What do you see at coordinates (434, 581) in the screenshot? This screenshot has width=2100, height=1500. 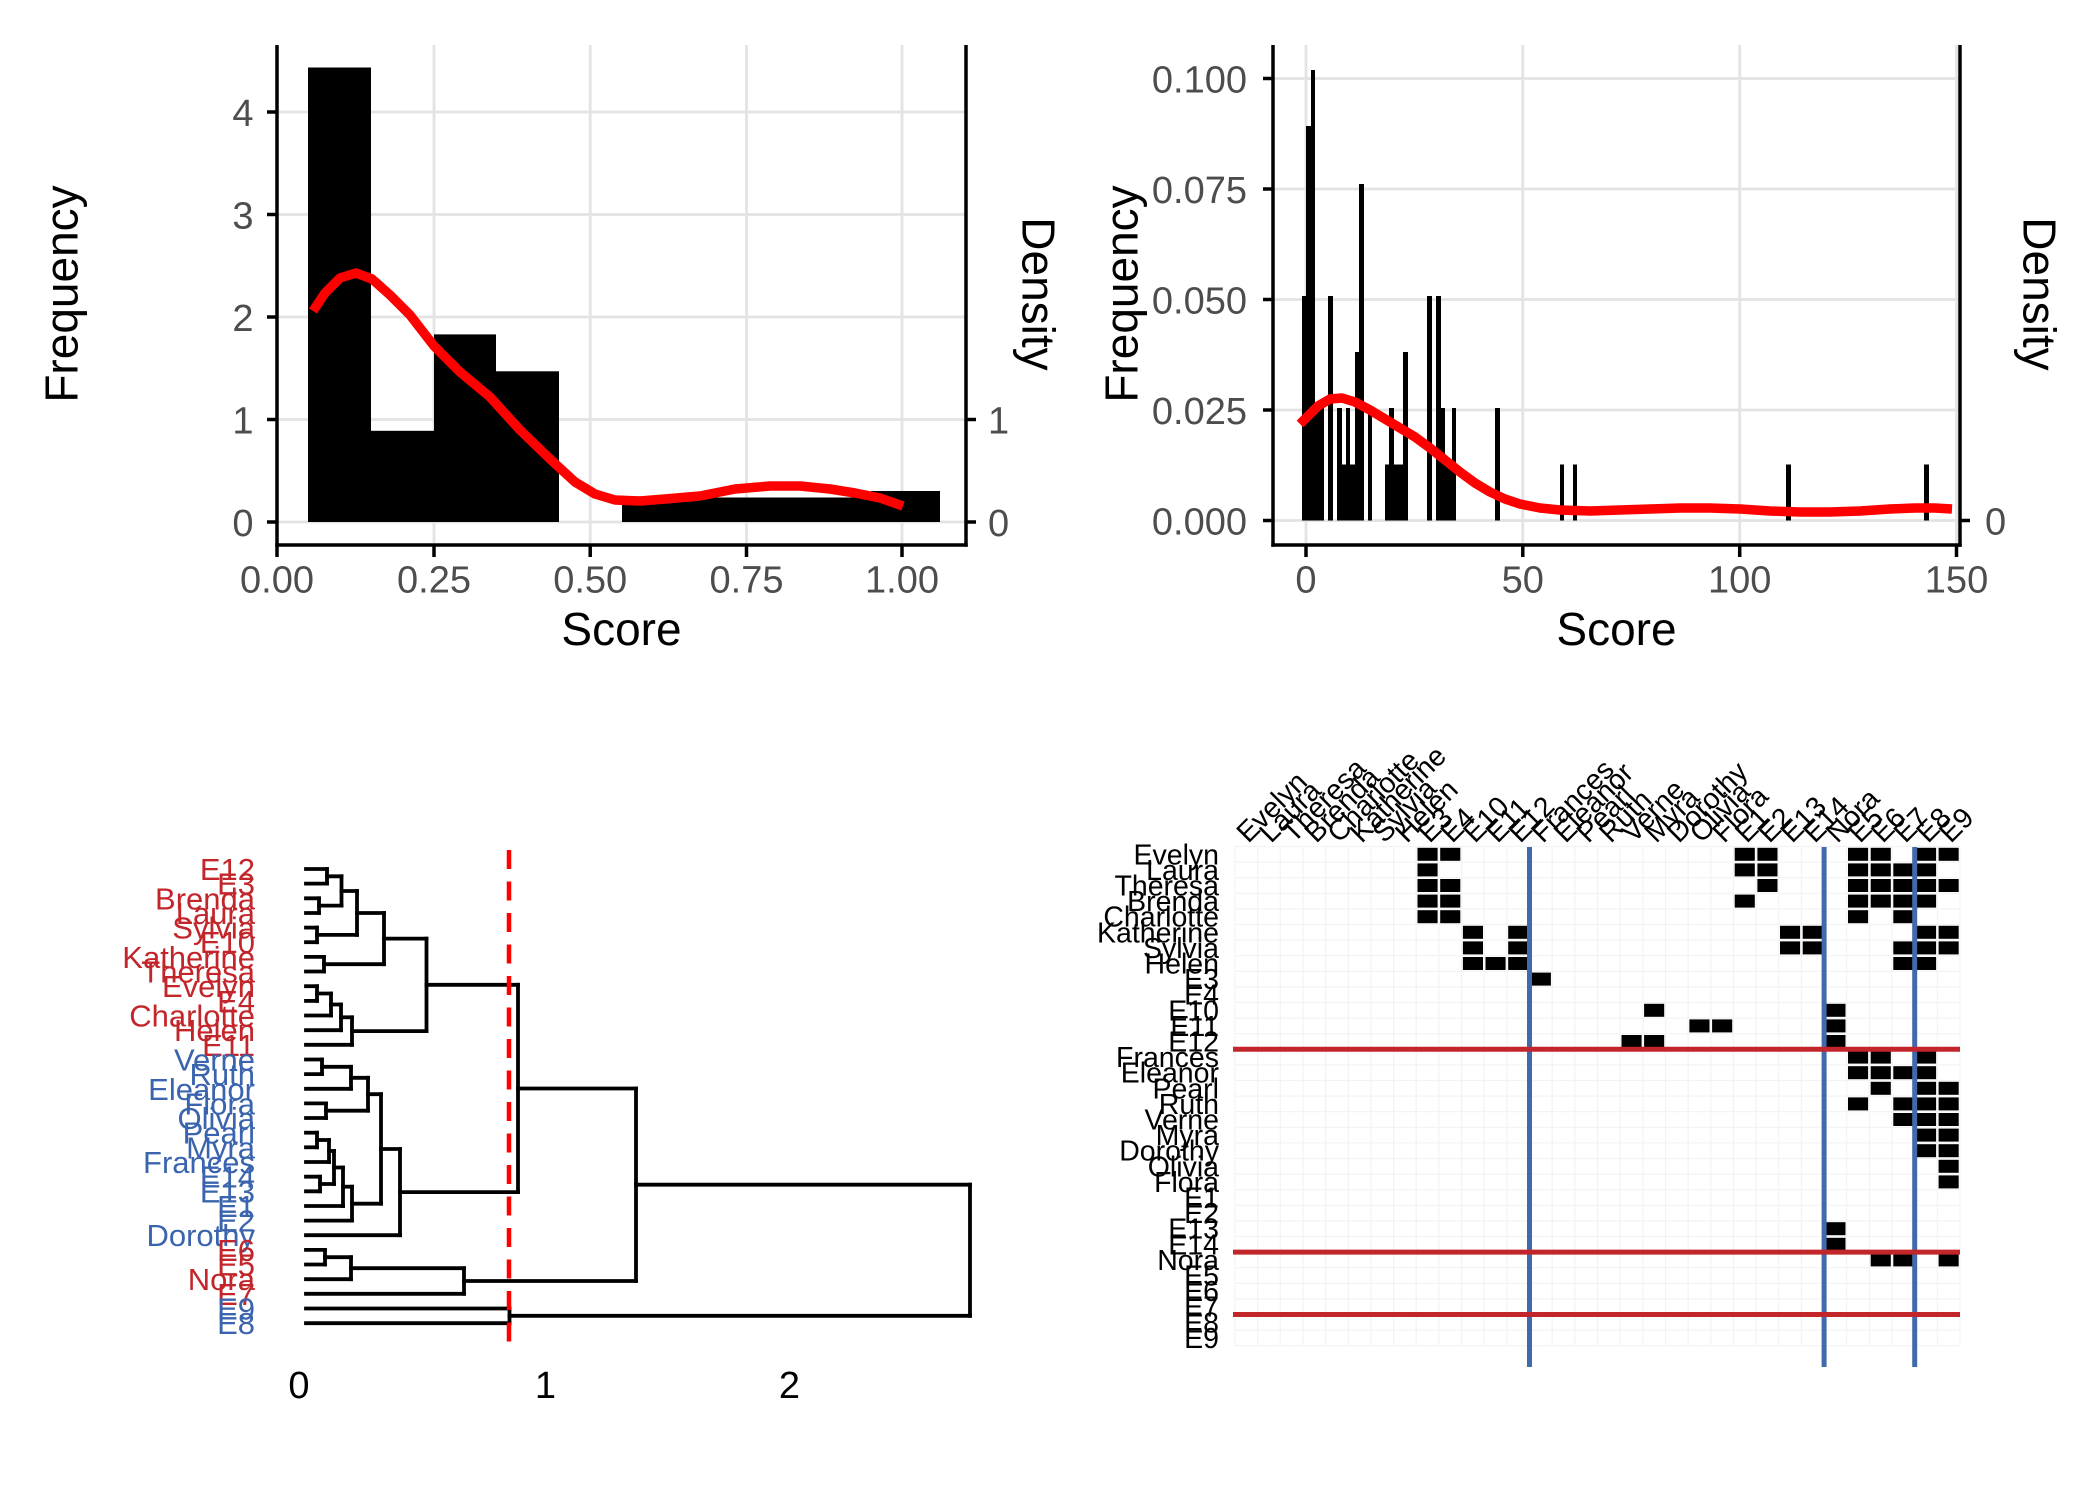 I see `svg-text: 0.25` at bounding box center [434, 581].